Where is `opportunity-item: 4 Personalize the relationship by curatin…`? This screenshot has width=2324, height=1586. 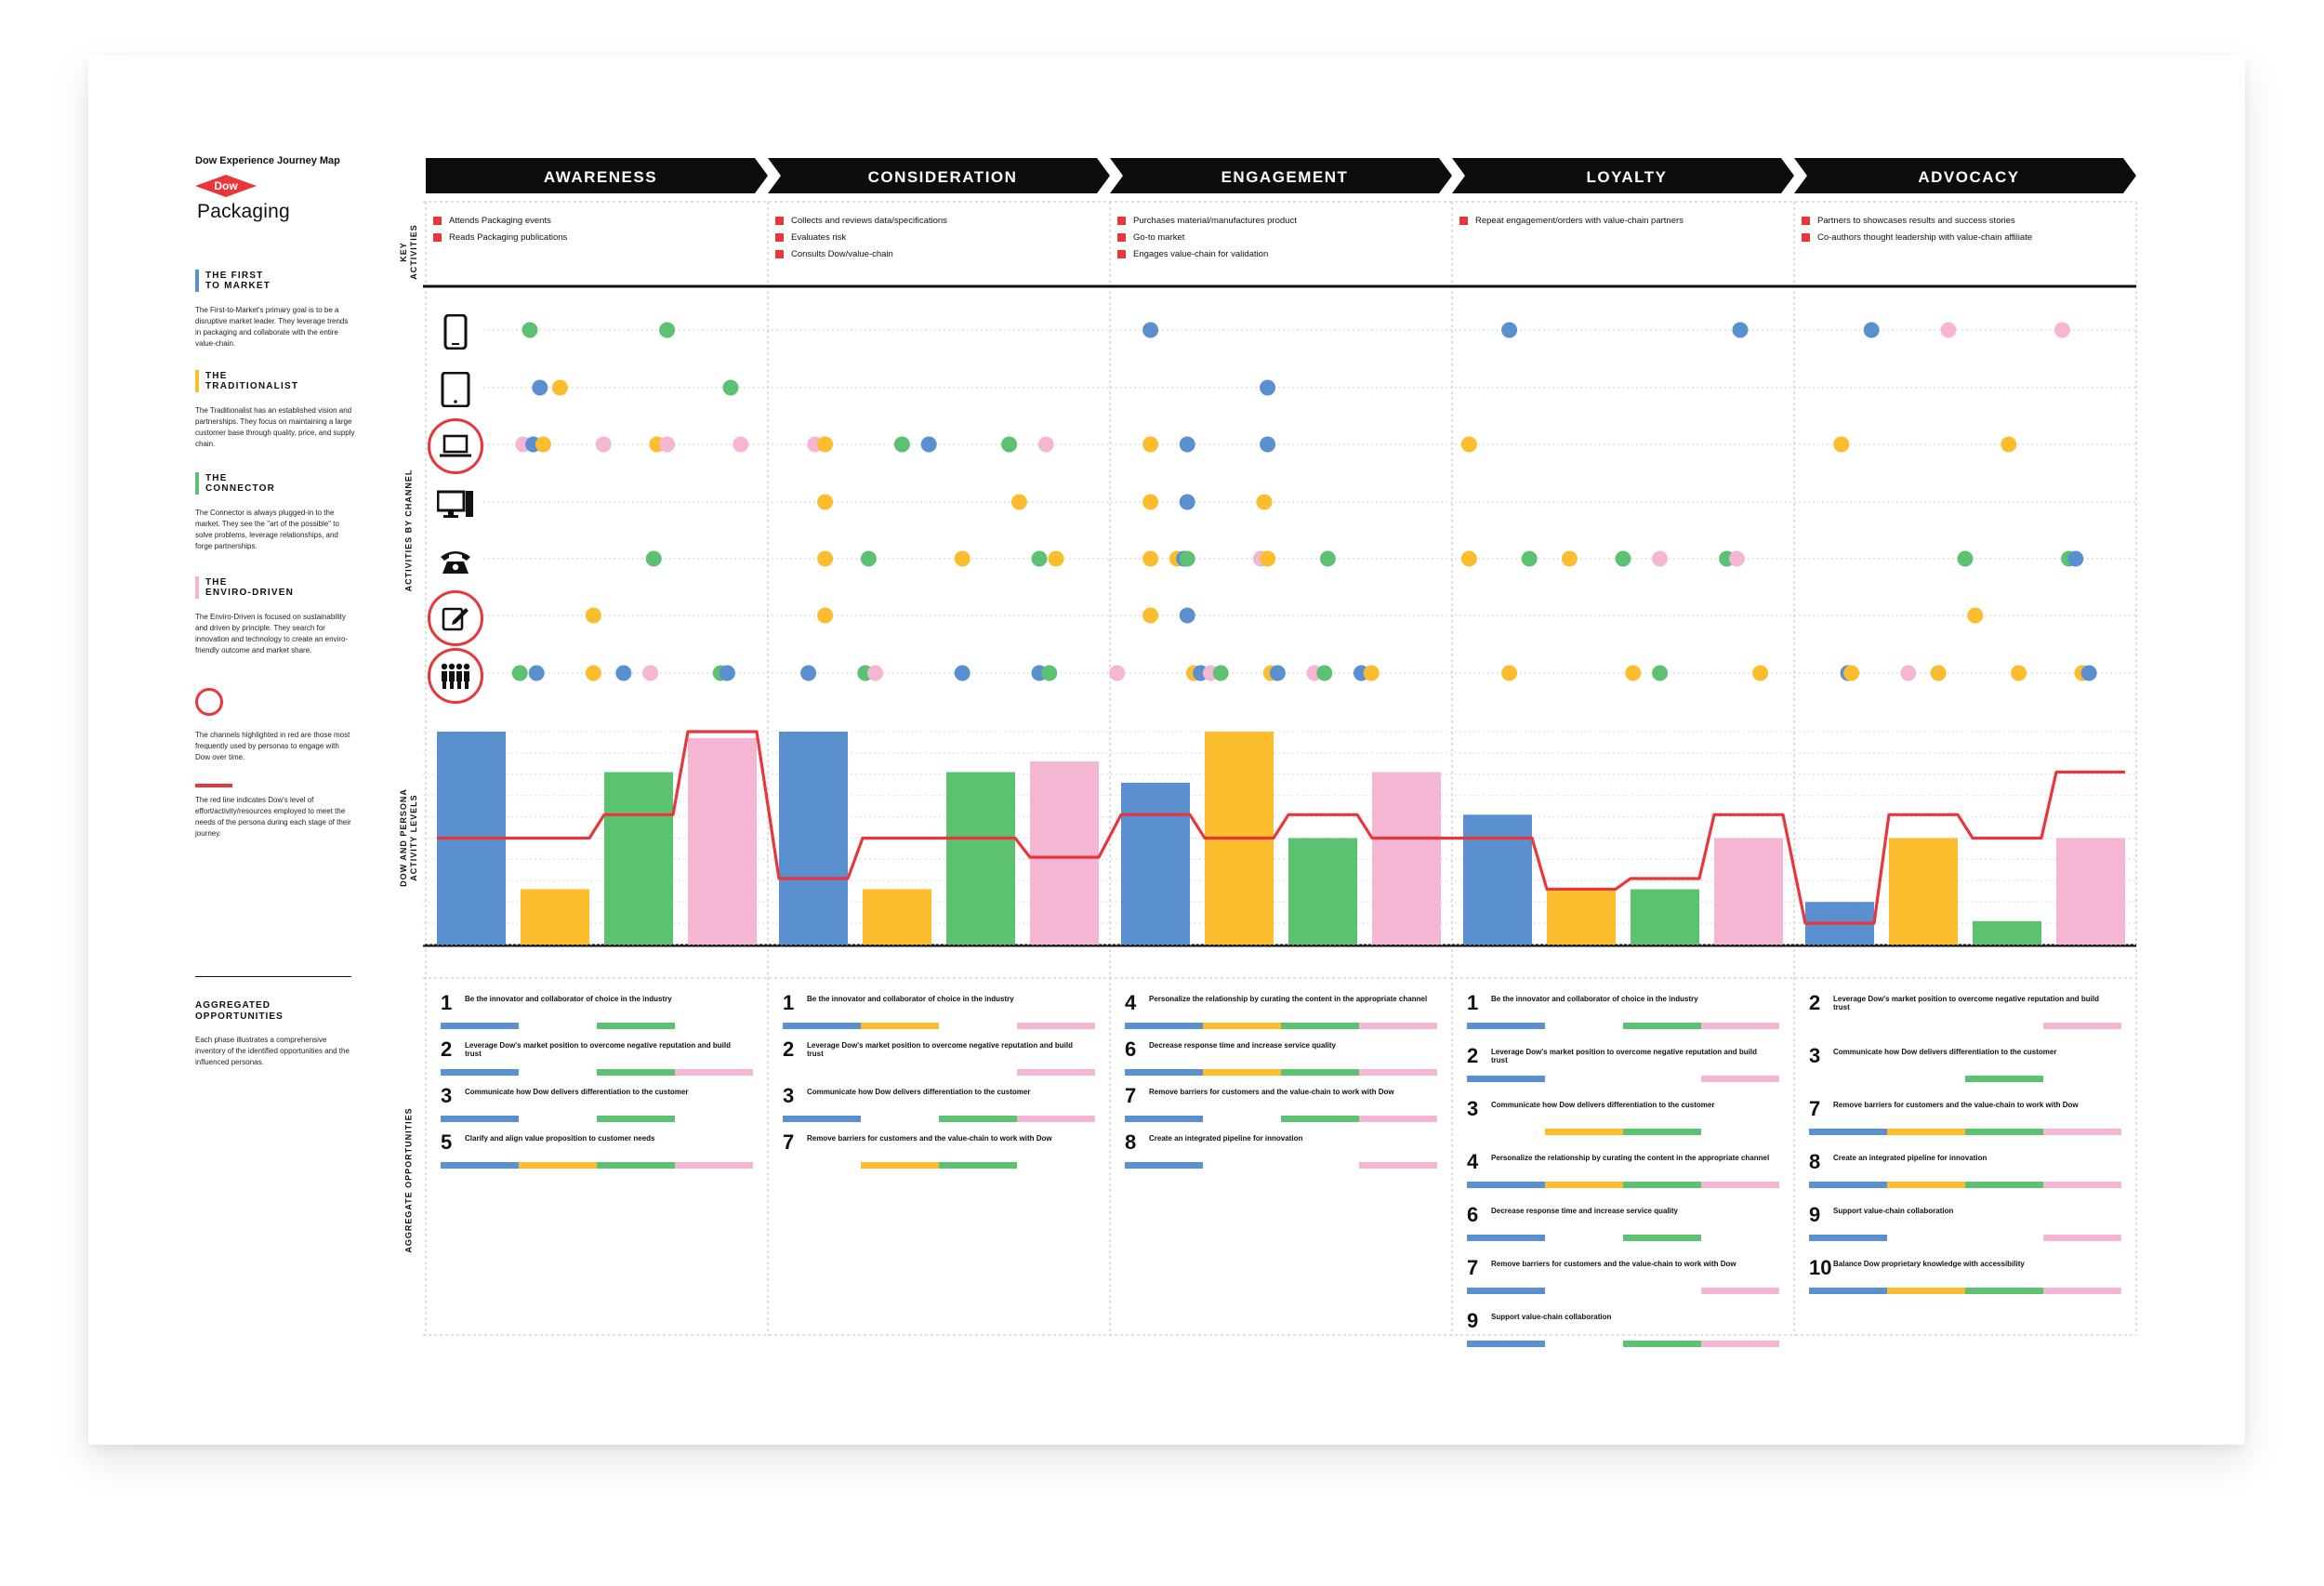
opportunity-item: 4 Personalize the relationship by curatin… is located at coordinates (1281, 1011).